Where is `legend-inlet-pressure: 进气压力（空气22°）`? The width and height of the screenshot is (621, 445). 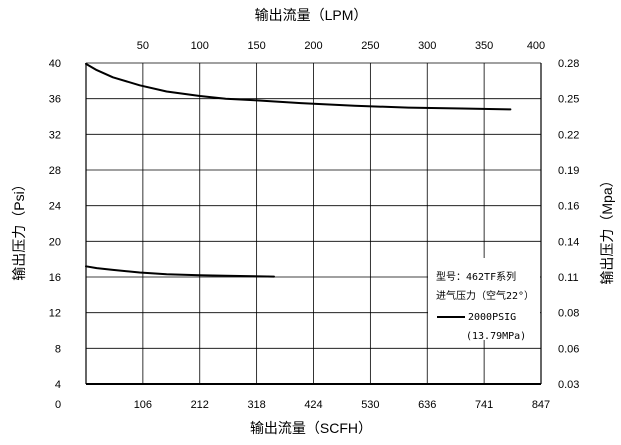 legend-inlet-pressure: 进气压力（空气22°） is located at coordinates (485, 295).